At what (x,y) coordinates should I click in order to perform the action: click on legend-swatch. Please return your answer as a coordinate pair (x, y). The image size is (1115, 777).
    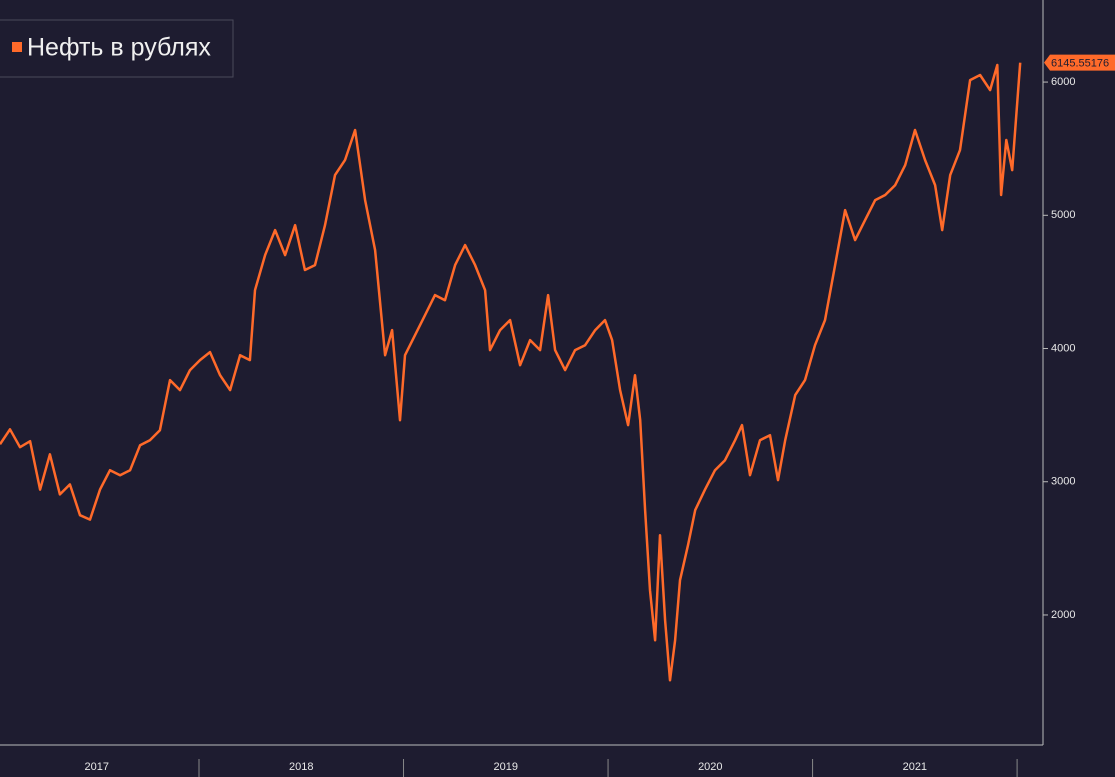
    Looking at the image, I should click on (17, 47).